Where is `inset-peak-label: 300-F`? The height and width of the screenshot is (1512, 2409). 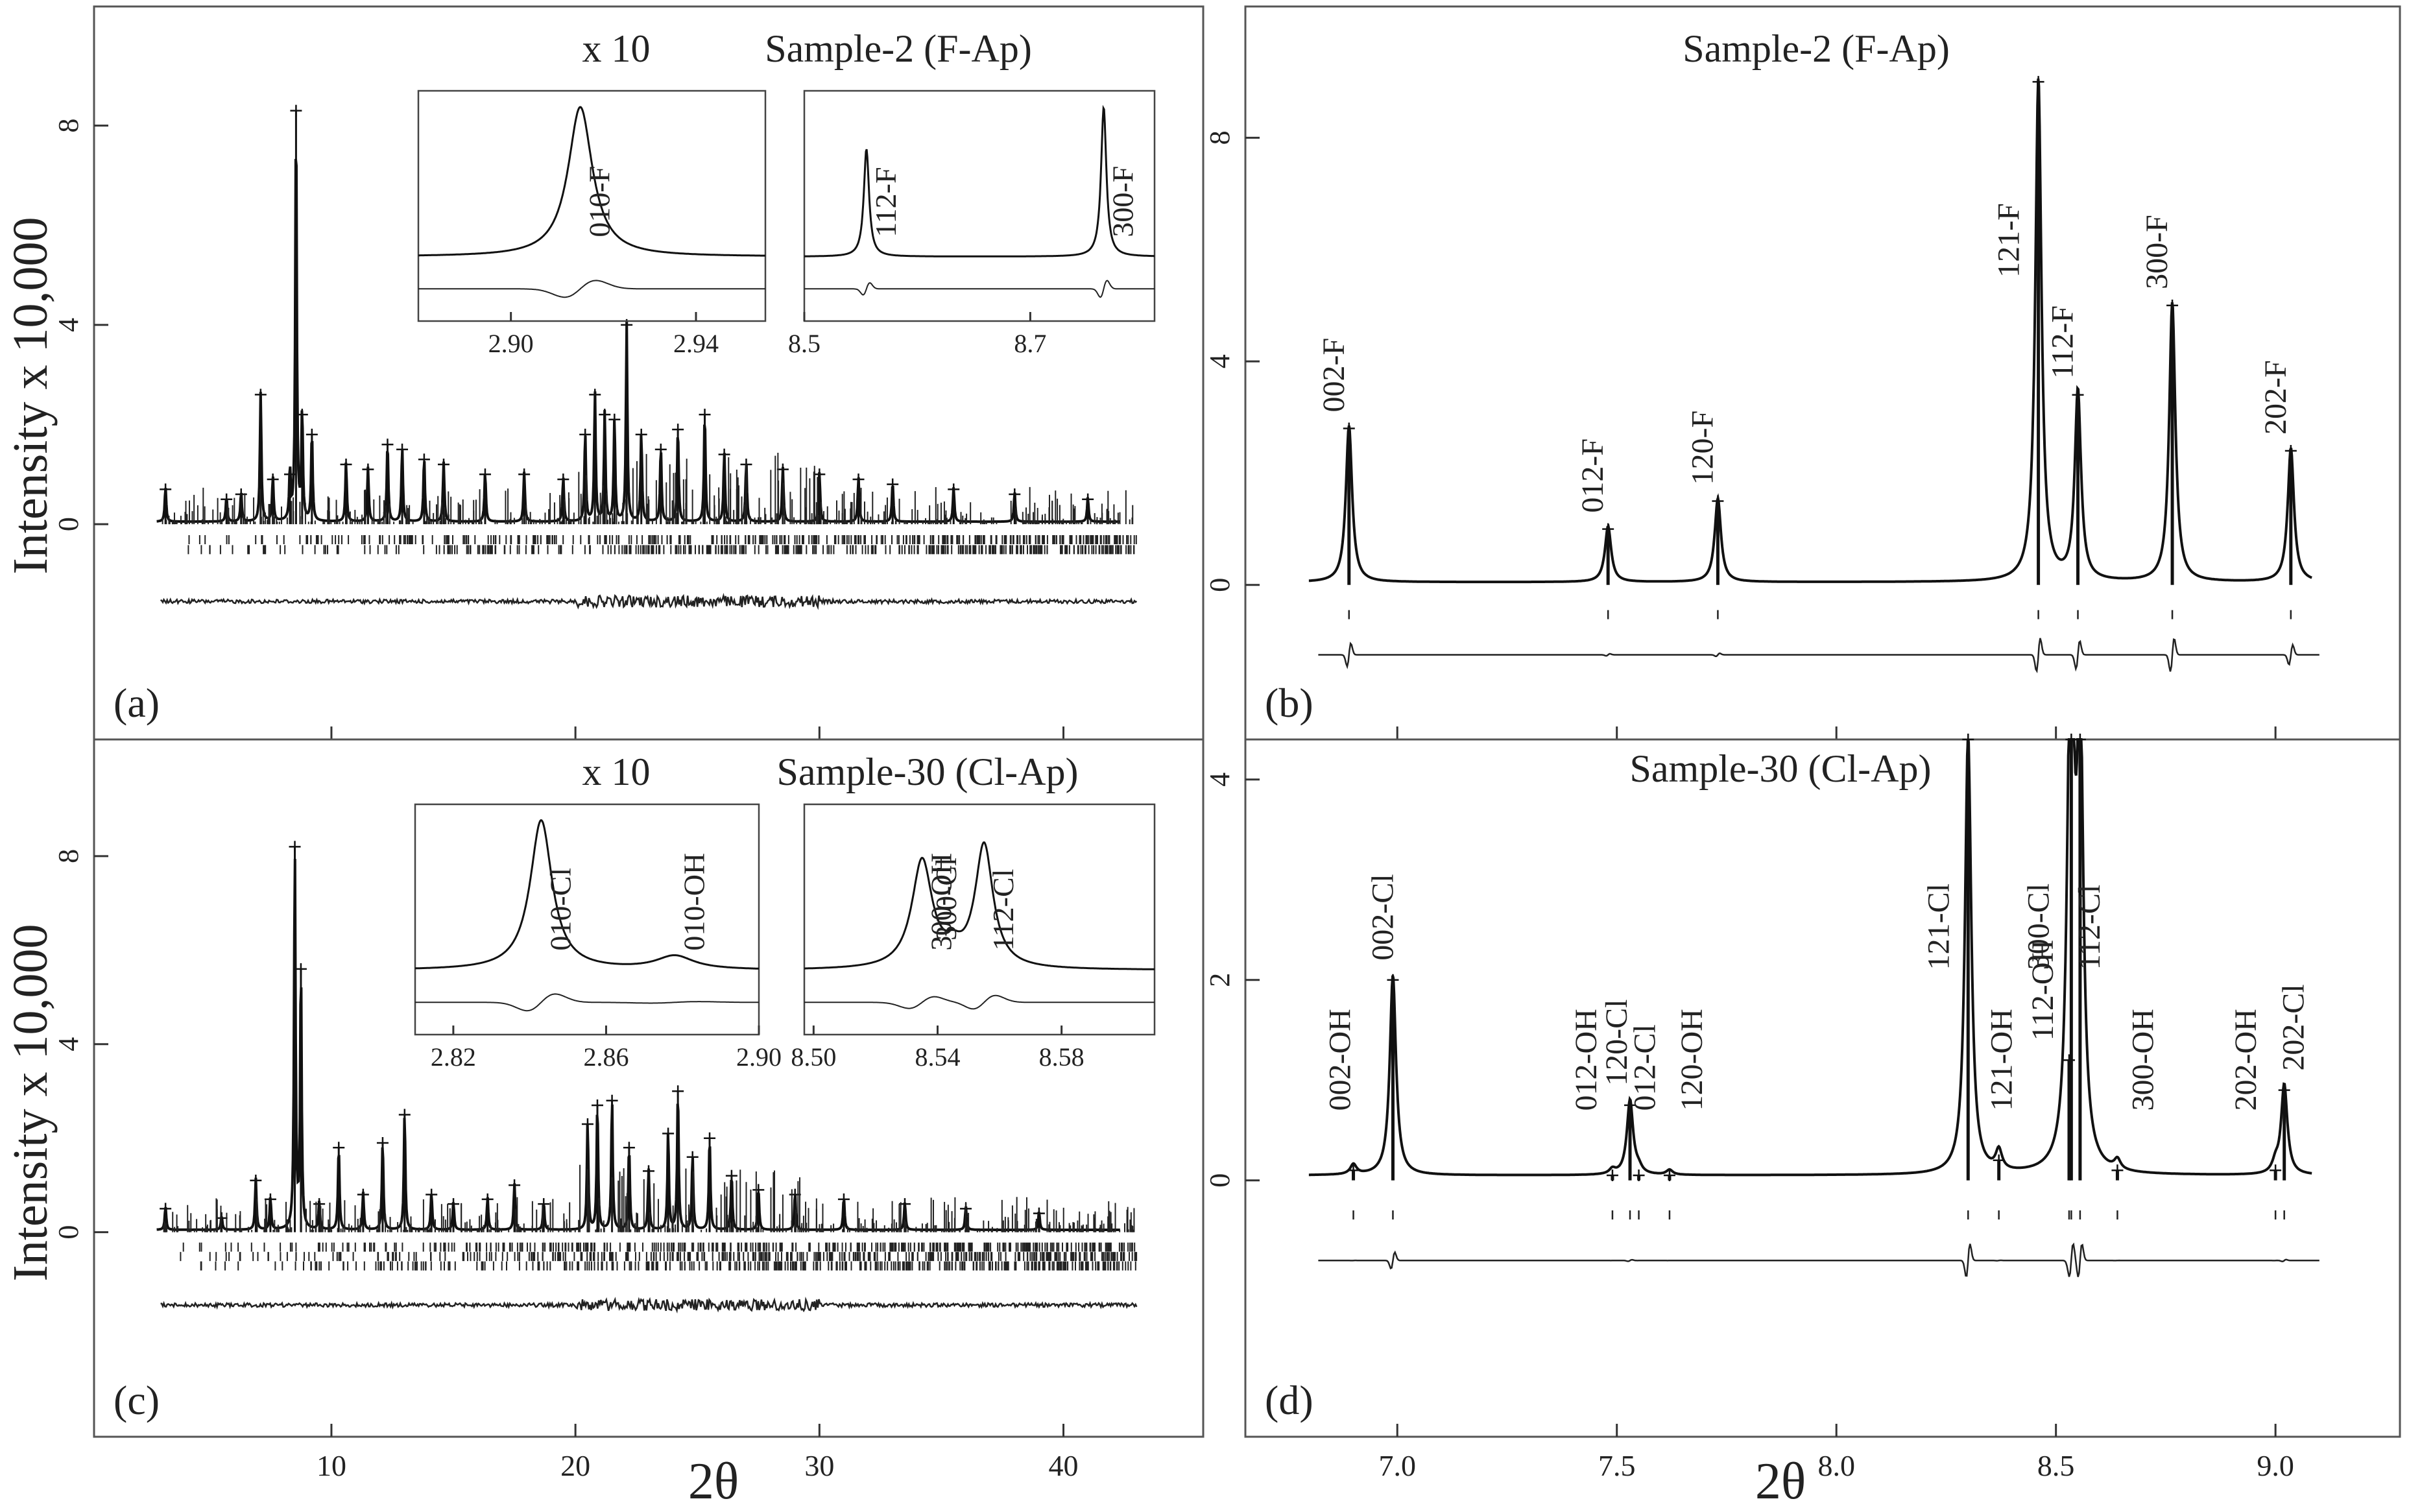 inset-peak-label: 300-F is located at coordinates (1123, 202).